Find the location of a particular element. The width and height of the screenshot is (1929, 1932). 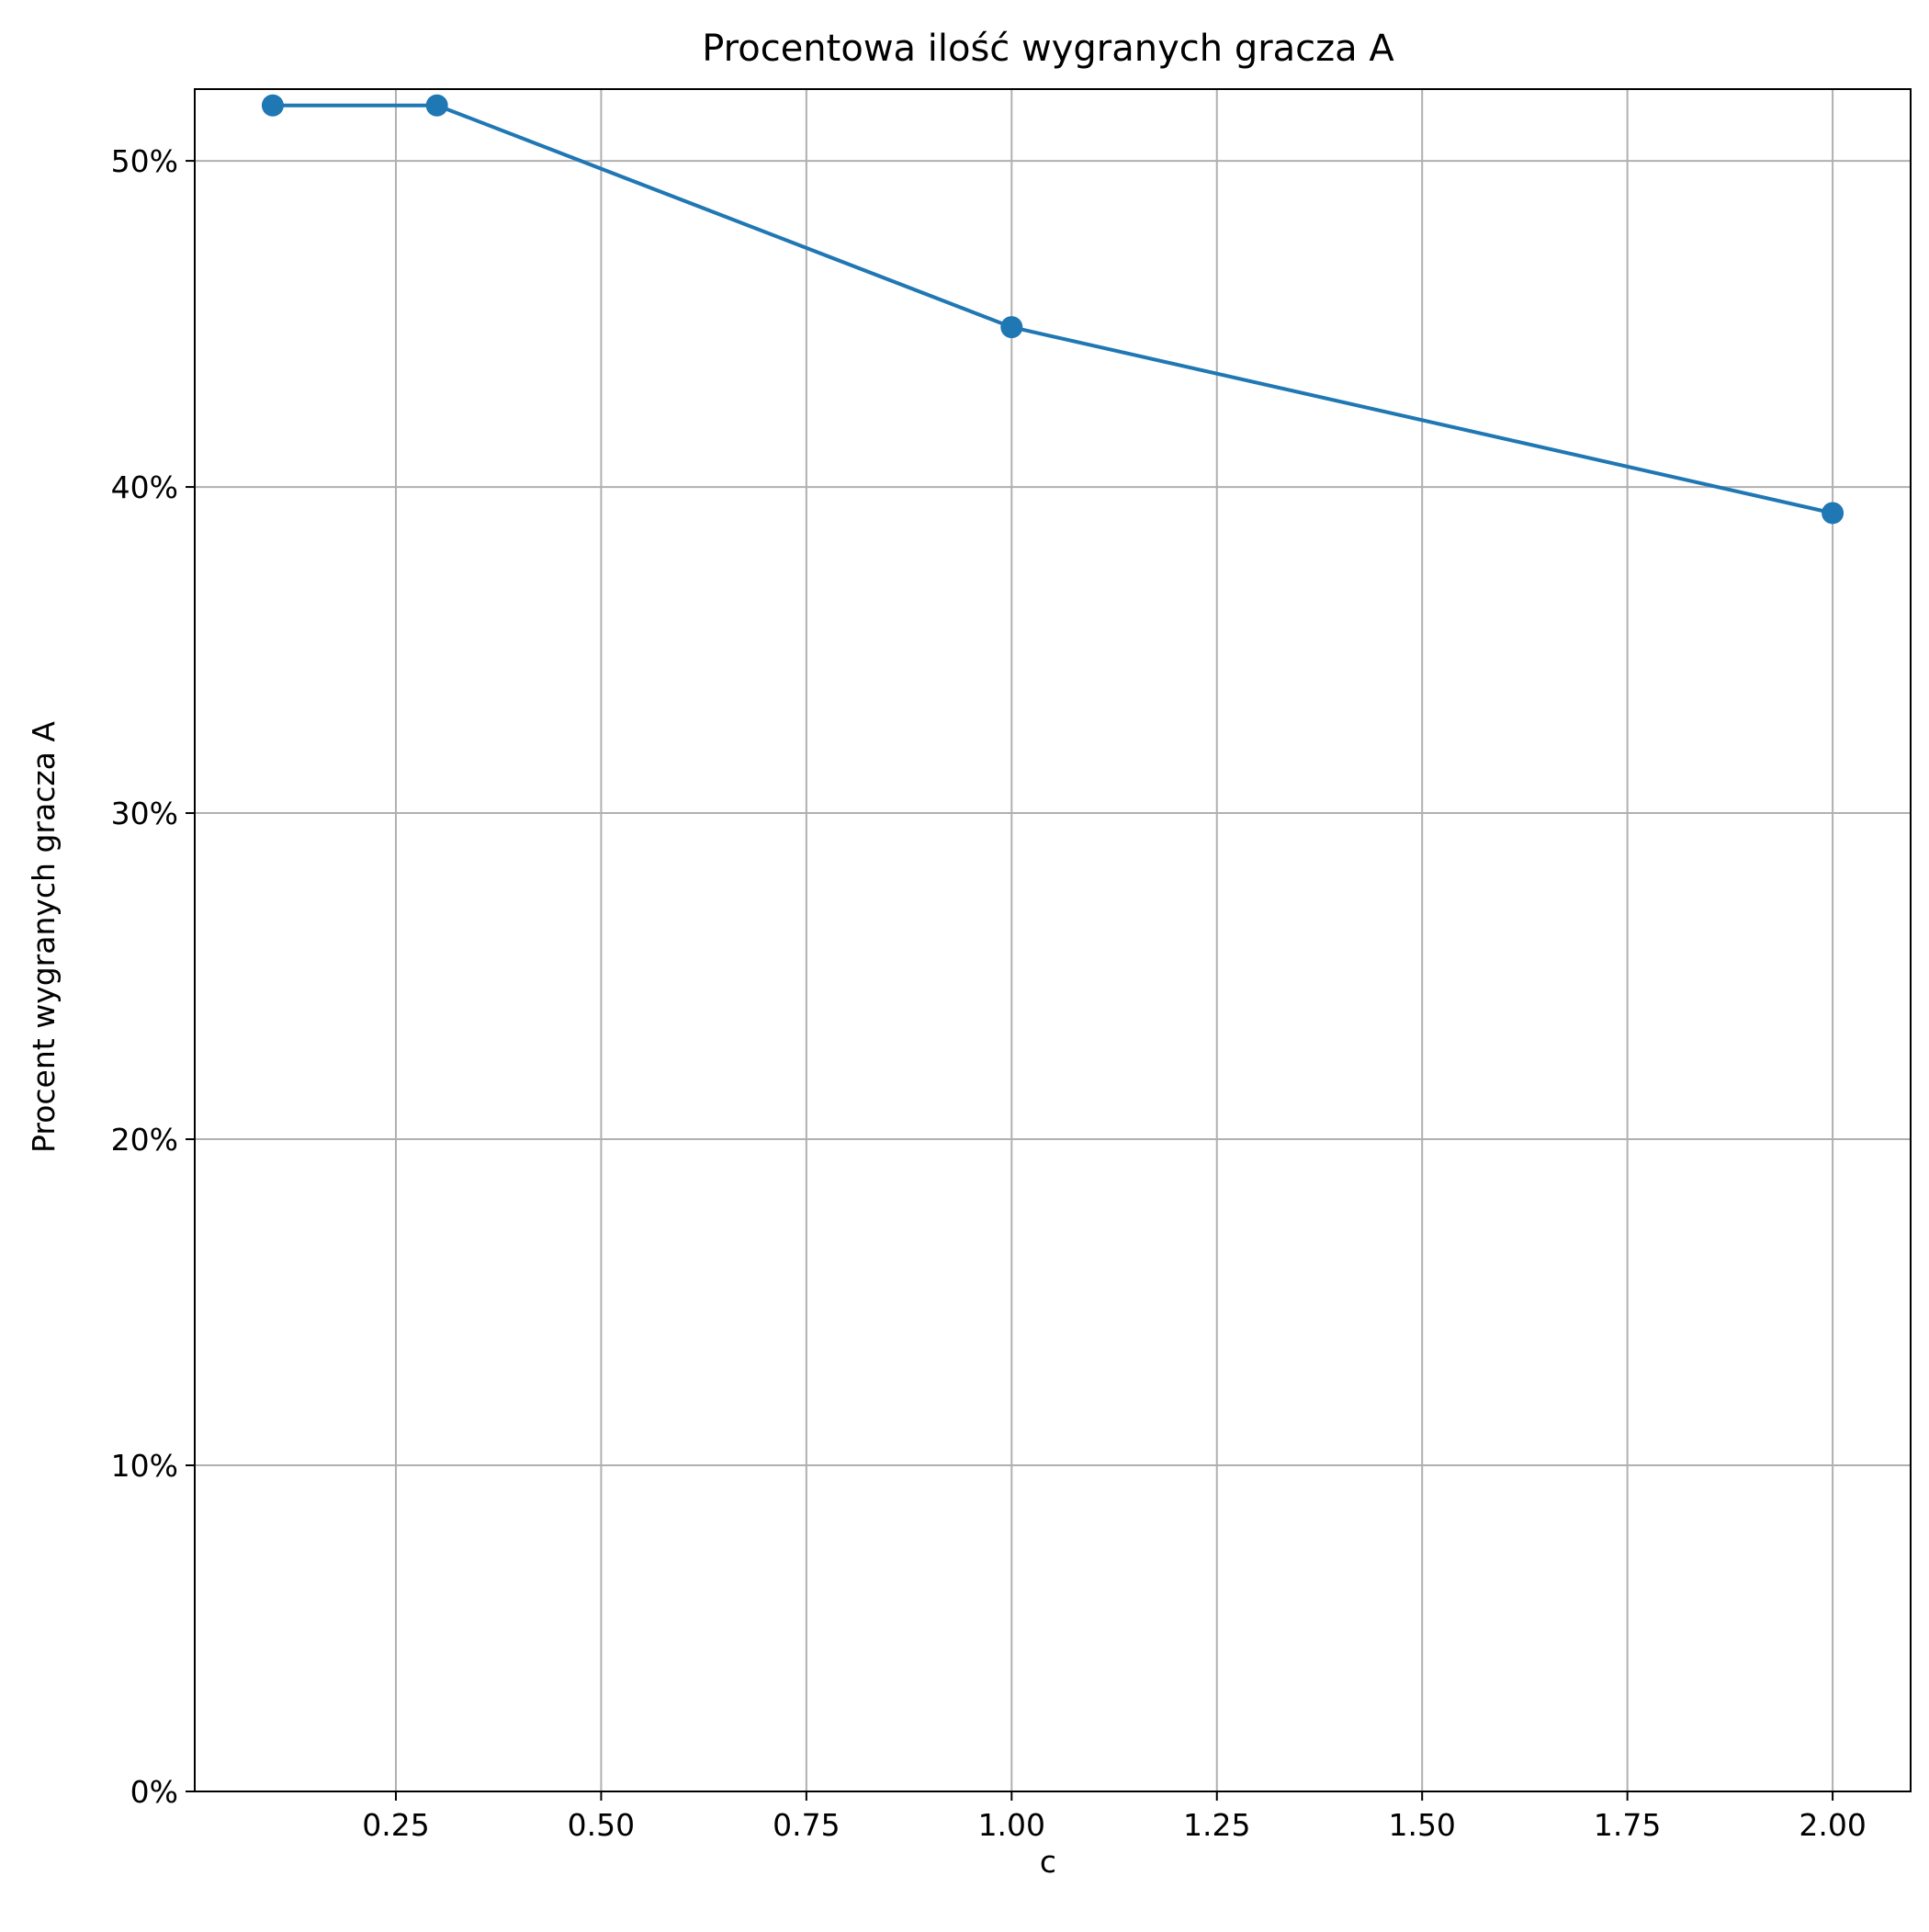

y-tick-label: 20% is located at coordinates (144, 1140).